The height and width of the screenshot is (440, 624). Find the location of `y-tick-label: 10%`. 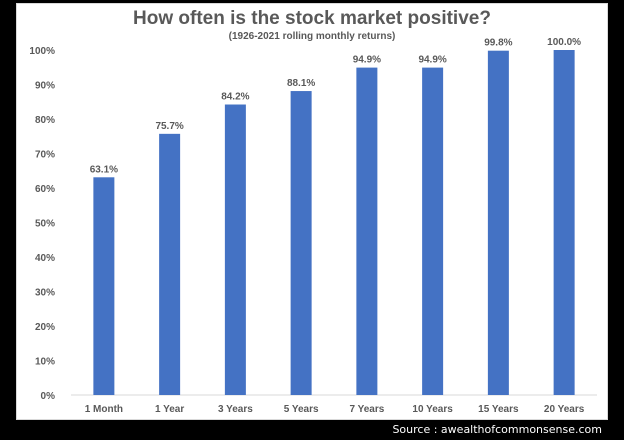

y-tick-label: 10% is located at coordinates (45, 362).